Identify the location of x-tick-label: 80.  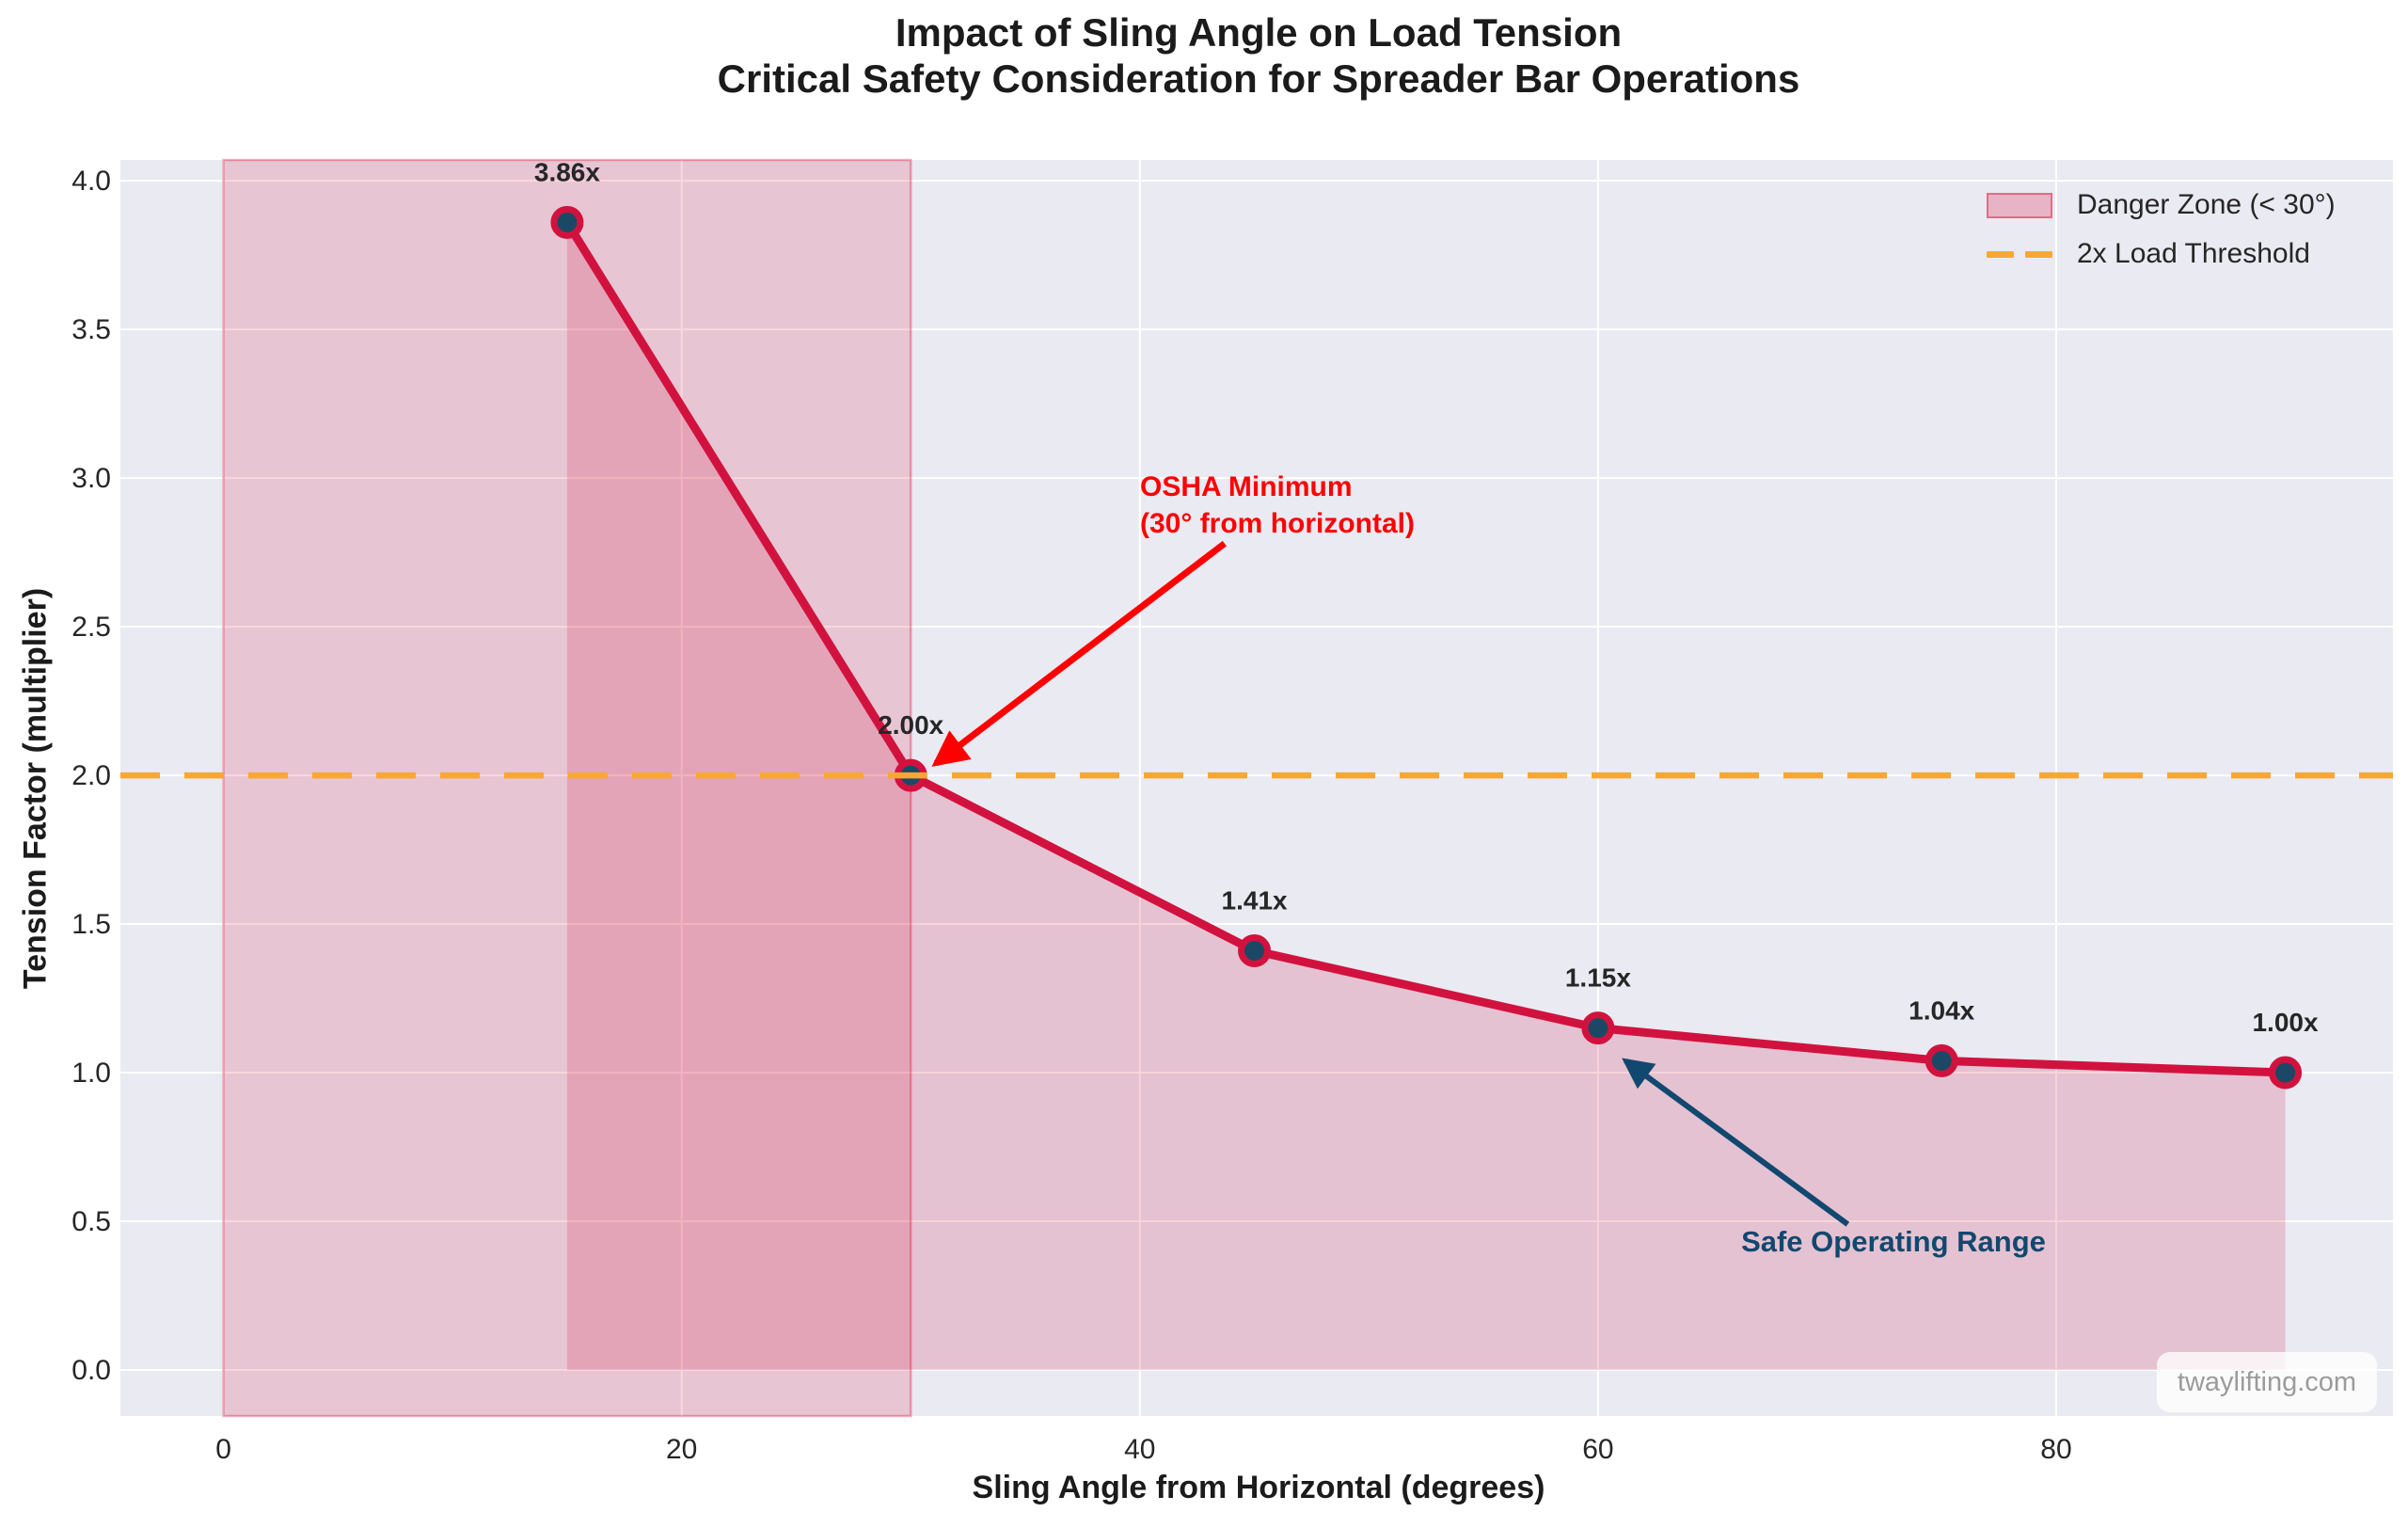
(2056, 1449).